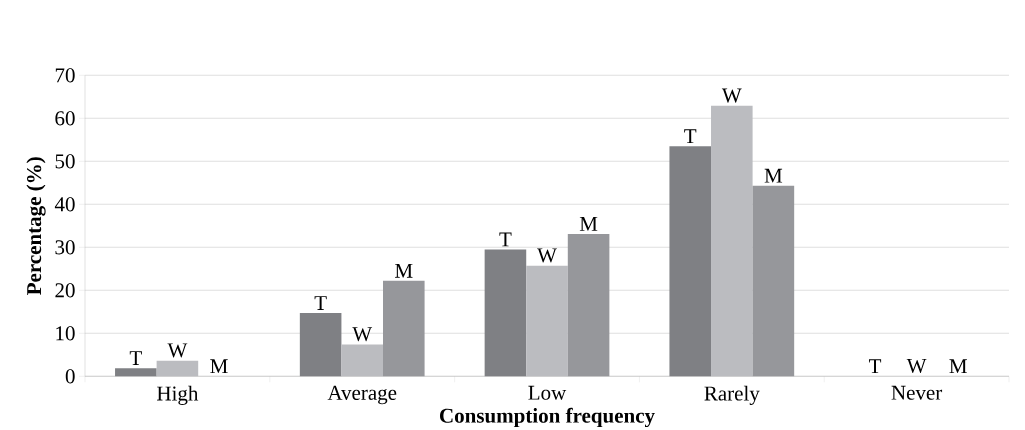  What do you see at coordinates (65, 118) in the screenshot?
I see `y-tick-label: 60` at bounding box center [65, 118].